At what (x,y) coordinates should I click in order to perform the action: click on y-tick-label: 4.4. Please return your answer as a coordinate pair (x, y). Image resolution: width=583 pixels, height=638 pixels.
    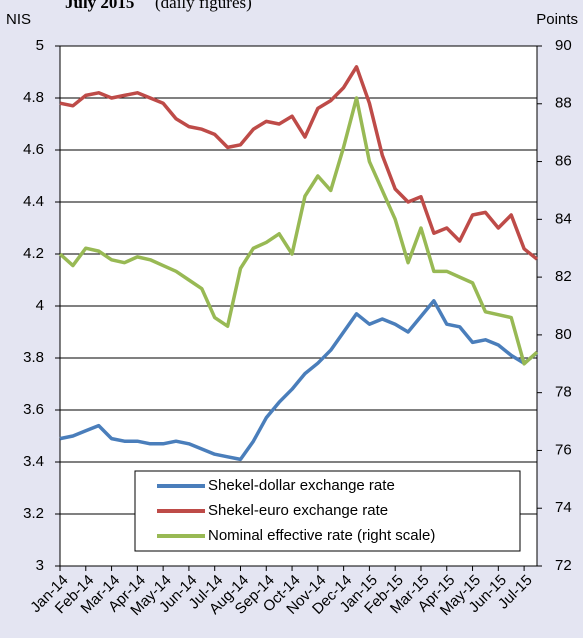
    Looking at the image, I should click on (33, 201).